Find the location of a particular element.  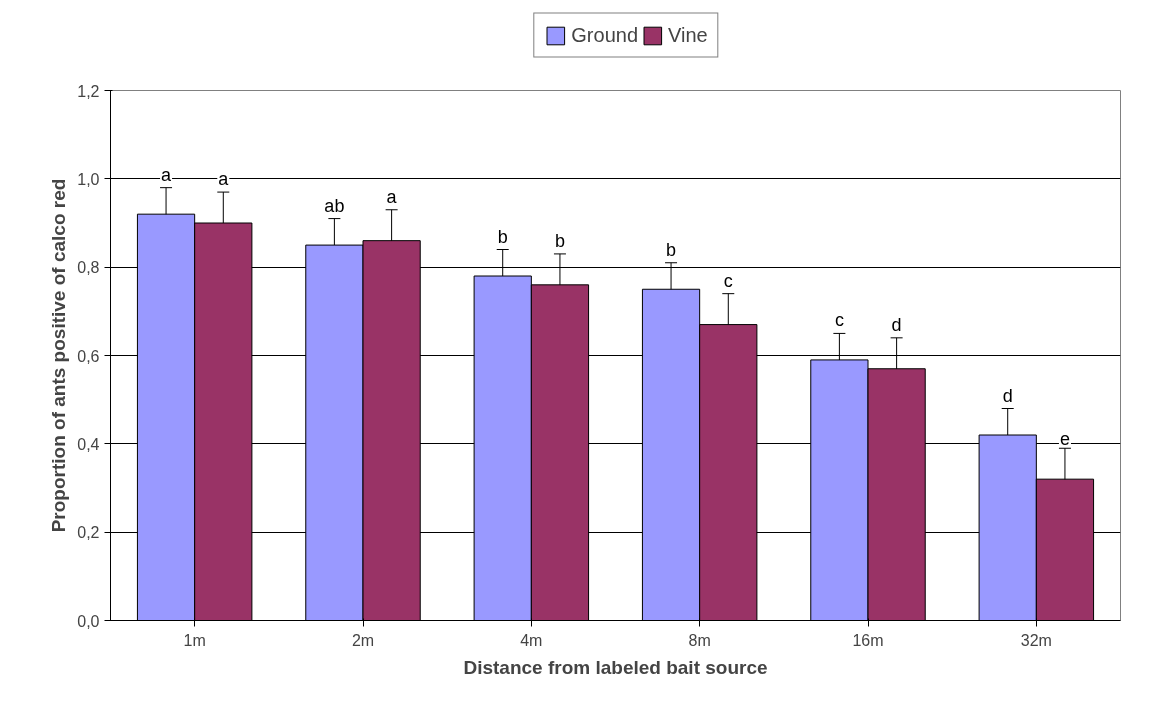

data-label: ab is located at coordinates (334, 205).